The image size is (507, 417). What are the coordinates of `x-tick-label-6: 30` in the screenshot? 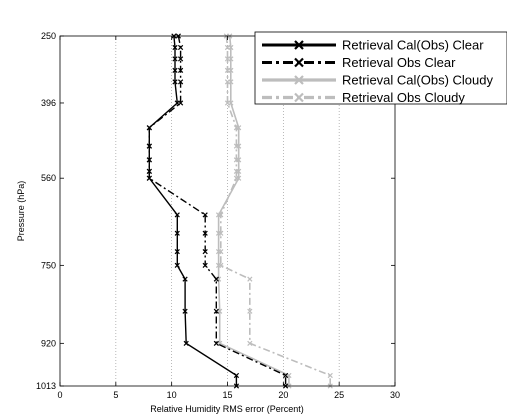 It's located at (395, 395).